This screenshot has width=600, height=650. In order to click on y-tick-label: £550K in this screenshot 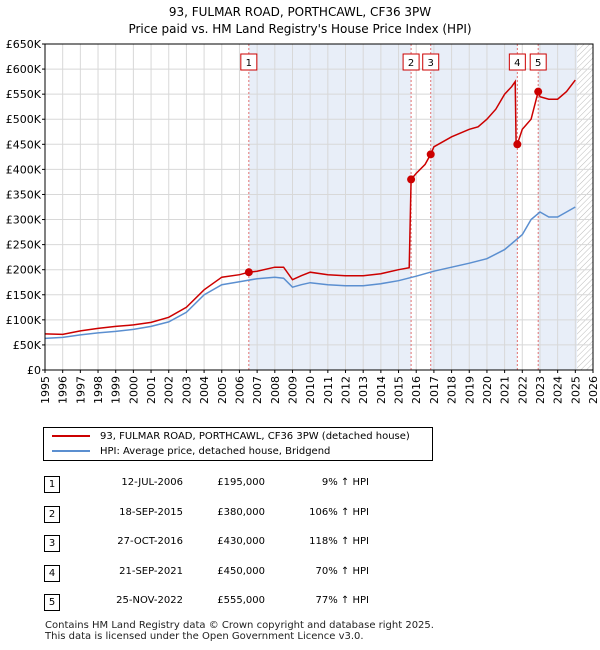, I will do `click(24, 94)`.